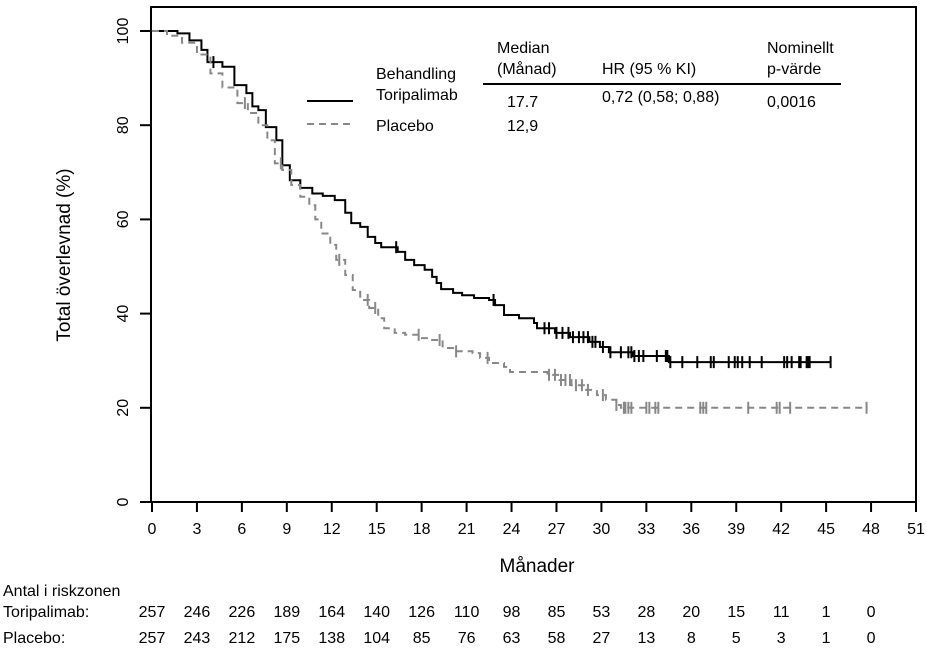  What do you see at coordinates (376, 612) in the screenshot?
I see `risk-value: 140` at bounding box center [376, 612].